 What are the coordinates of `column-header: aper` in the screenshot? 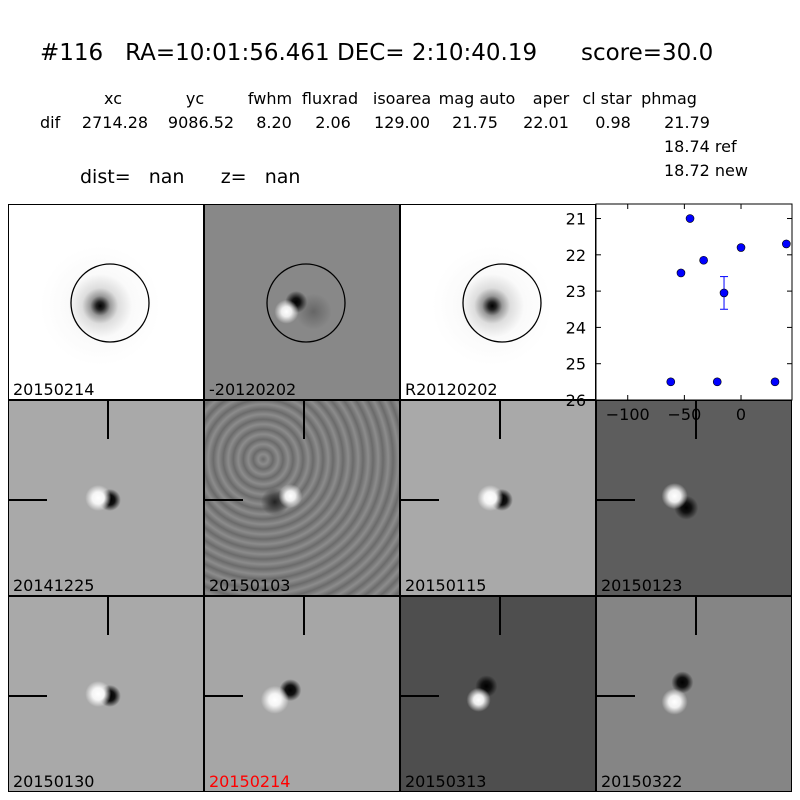 It's located at (551, 98).